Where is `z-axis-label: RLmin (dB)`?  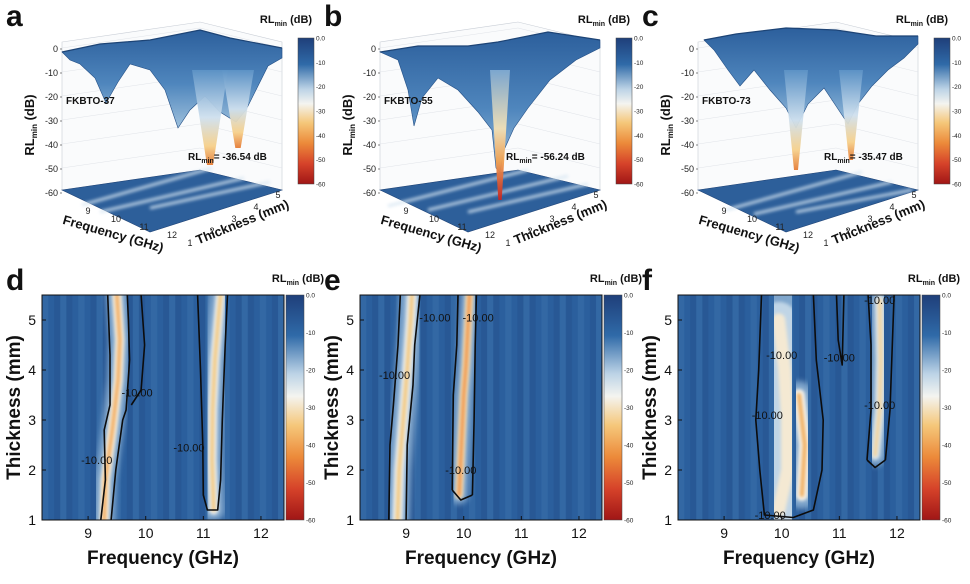
z-axis-label: RLmin (dB) is located at coordinates (30, 124).